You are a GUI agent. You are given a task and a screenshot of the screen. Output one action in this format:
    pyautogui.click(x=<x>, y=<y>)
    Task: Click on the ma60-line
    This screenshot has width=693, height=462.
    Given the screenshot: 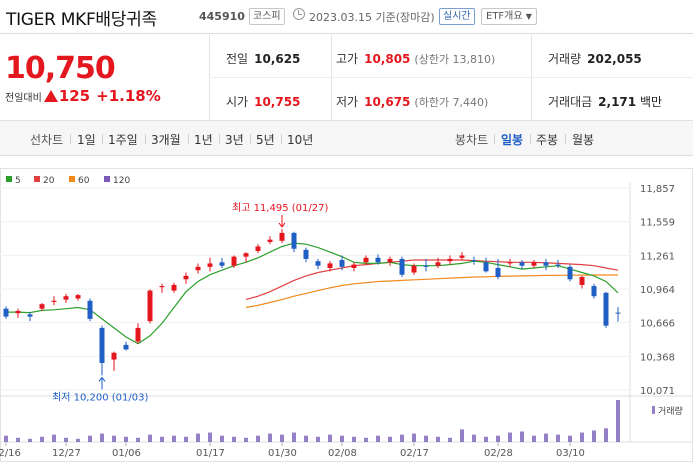 What is the action you would take?
    pyautogui.click(x=431, y=291)
    